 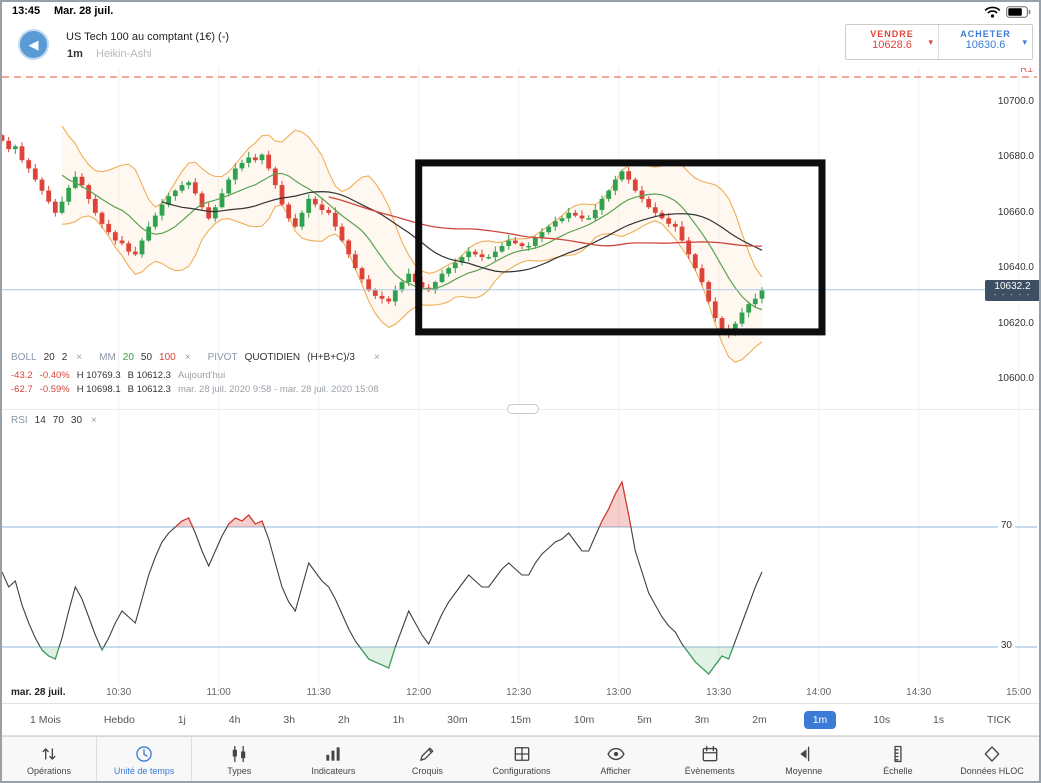 What do you see at coordinates (148, 37) in the screenshot?
I see `instrument-title: US Tech 100 au comptant (1€) (-)` at bounding box center [148, 37].